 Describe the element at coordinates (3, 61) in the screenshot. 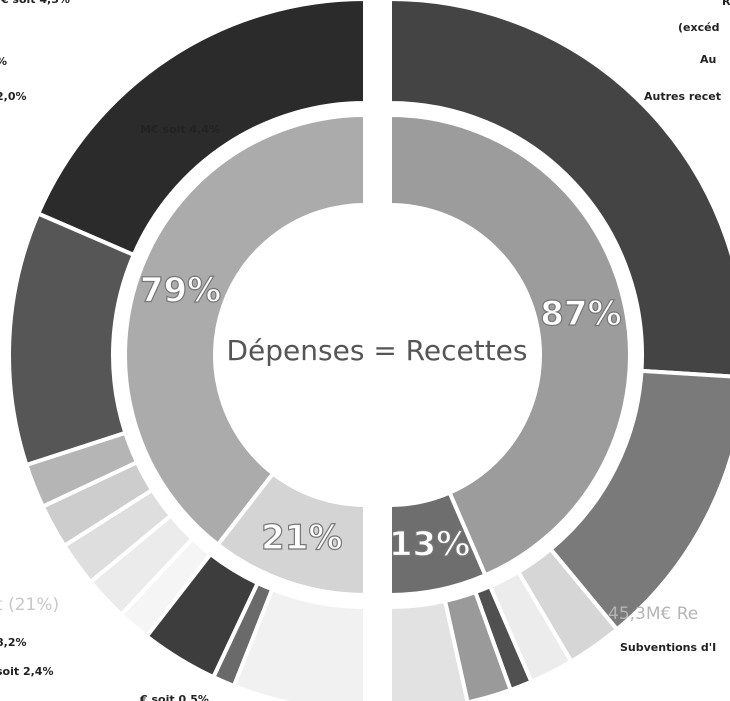

I see `annotation: %` at that location.